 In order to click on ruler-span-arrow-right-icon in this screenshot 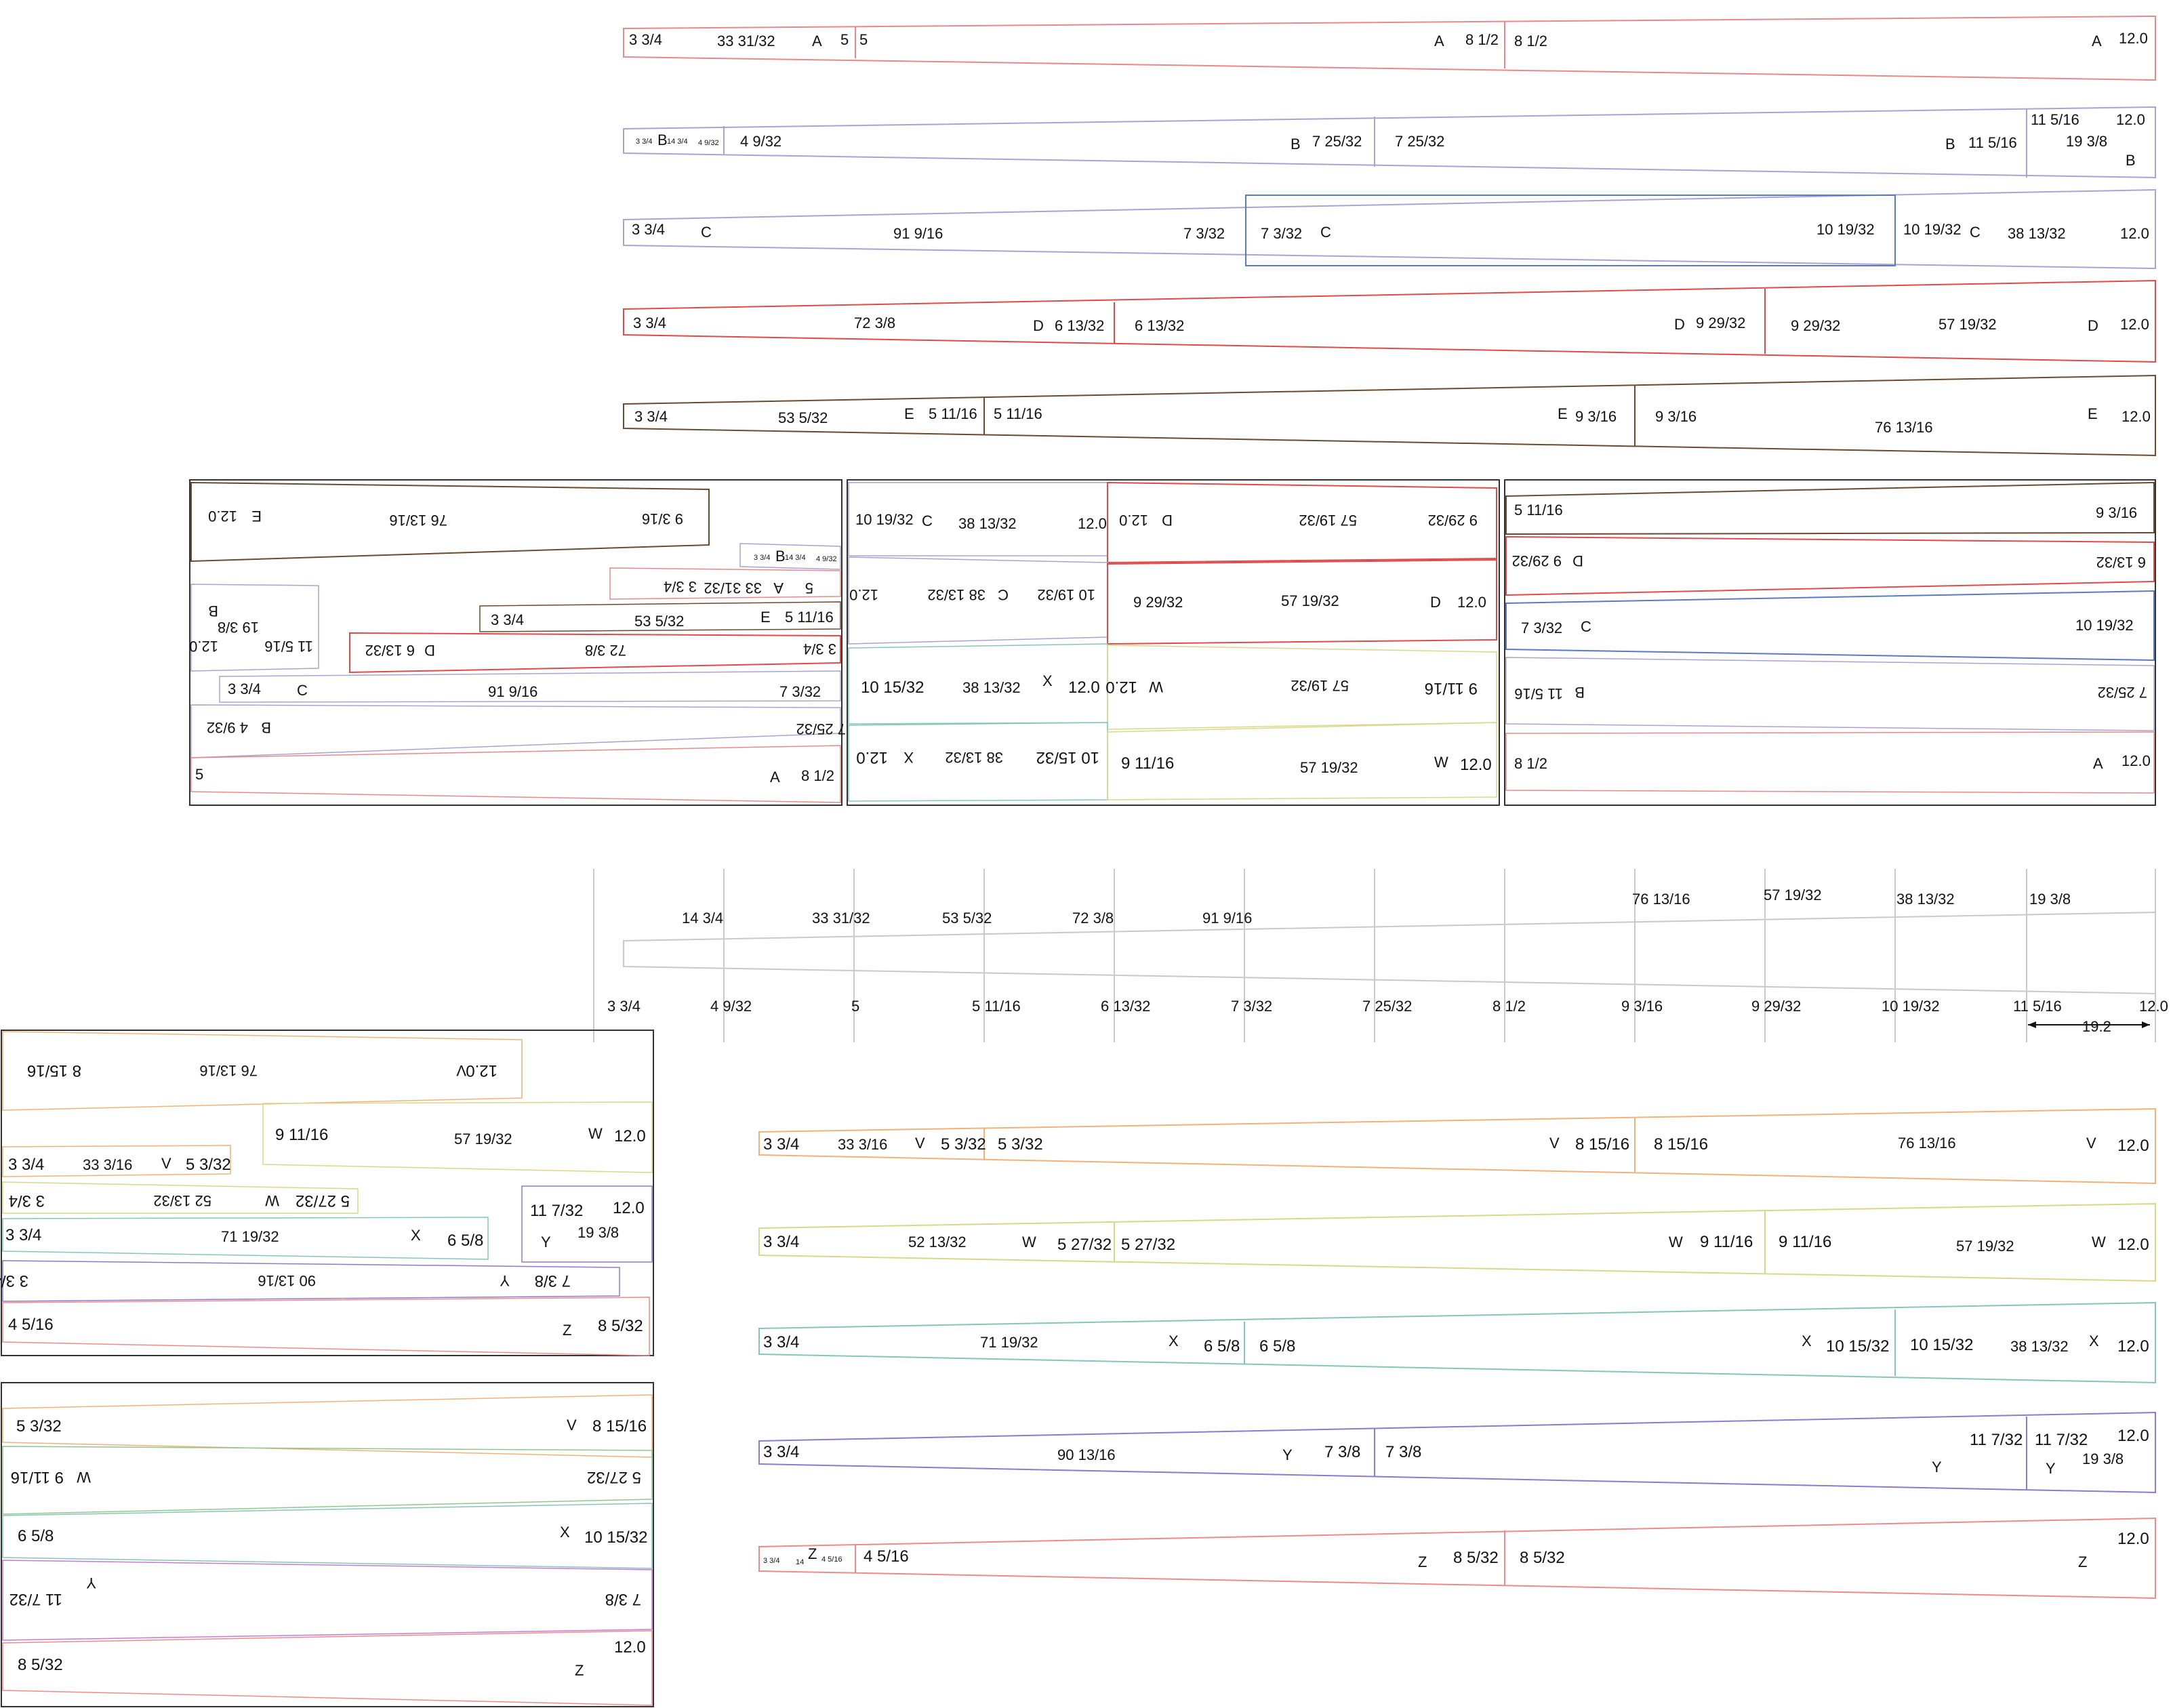, I will do `click(2146, 1024)`.